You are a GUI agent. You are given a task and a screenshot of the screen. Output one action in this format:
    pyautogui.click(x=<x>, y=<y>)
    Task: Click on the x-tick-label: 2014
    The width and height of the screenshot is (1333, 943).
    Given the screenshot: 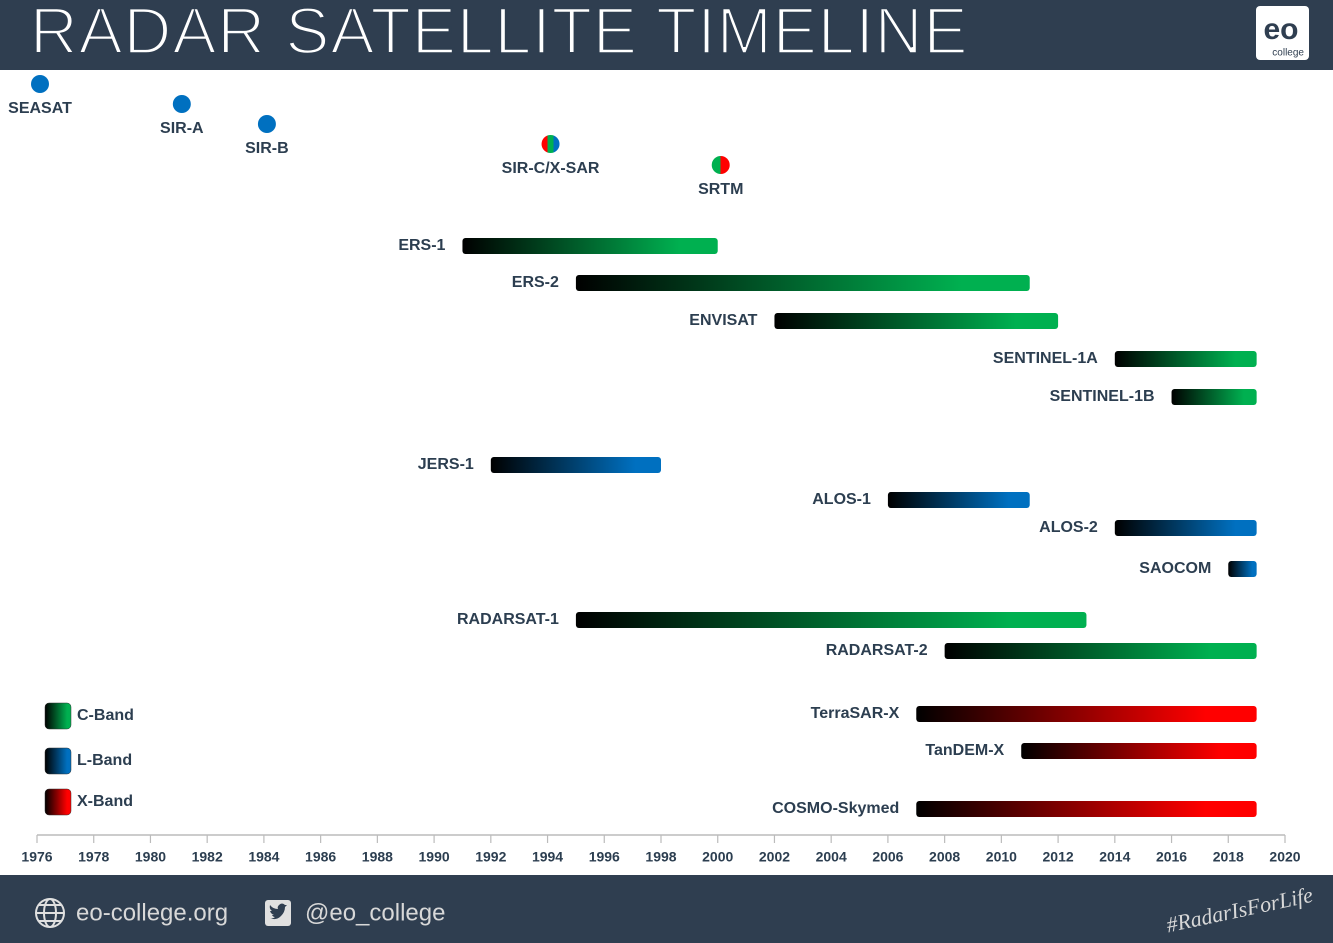 What is the action you would take?
    pyautogui.click(x=1114, y=857)
    